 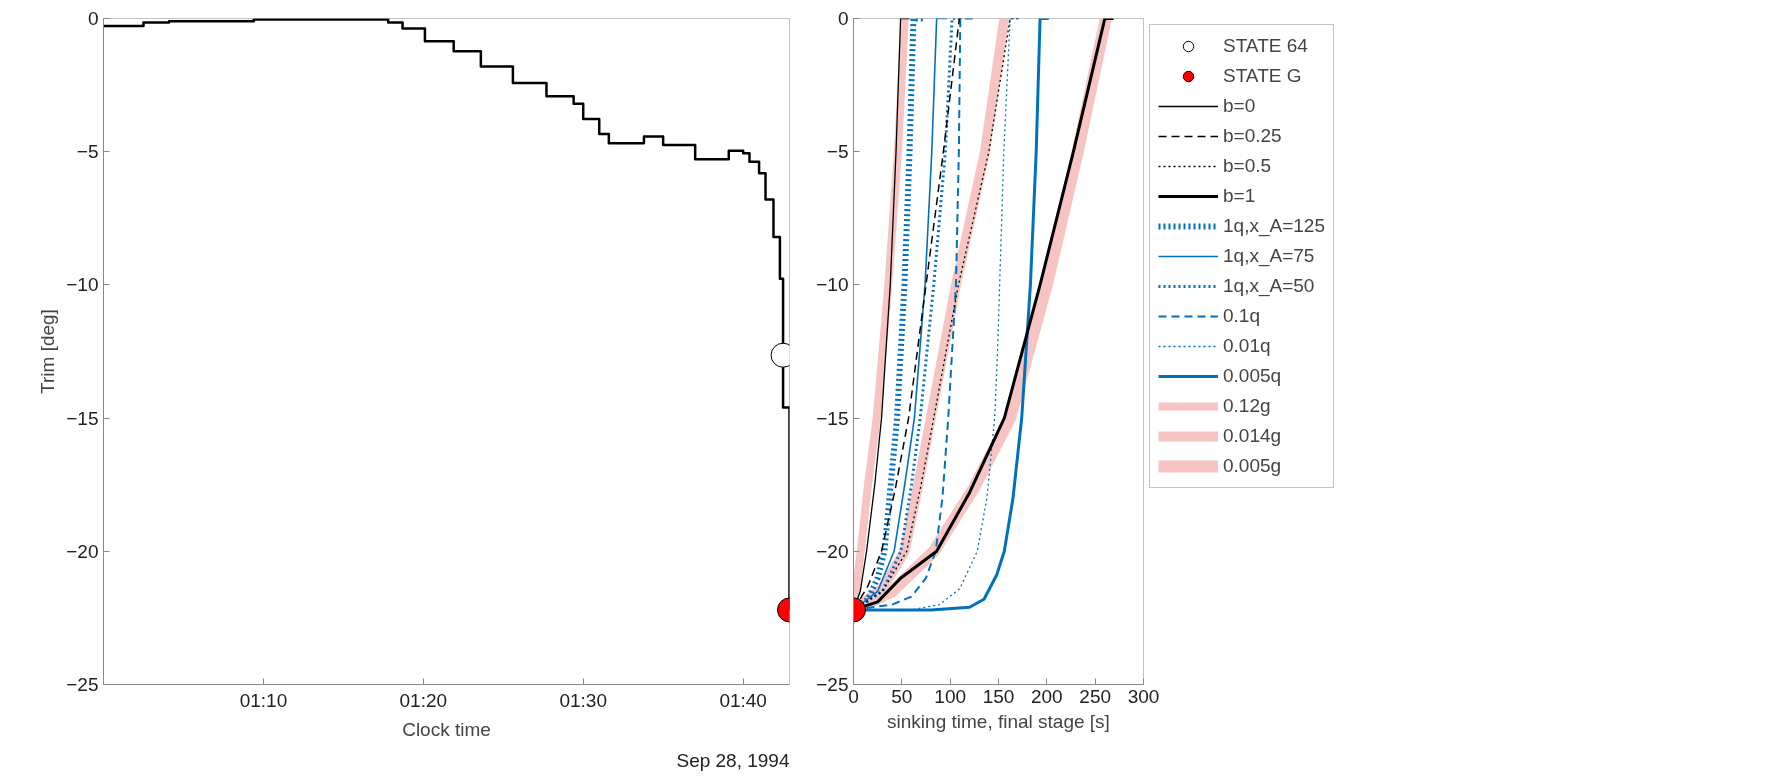 What do you see at coordinates (1269, 286) in the screenshot?
I see `legend-label: 1q,x_A=50` at bounding box center [1269, 286].